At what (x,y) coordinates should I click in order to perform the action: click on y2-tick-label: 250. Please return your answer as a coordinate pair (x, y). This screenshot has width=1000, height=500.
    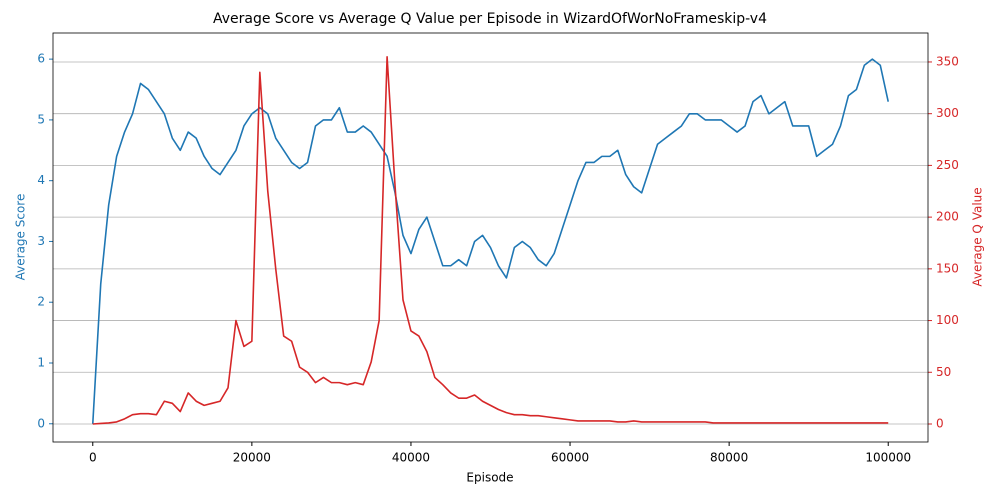
    Looking at the image, I should click on (947, 165).